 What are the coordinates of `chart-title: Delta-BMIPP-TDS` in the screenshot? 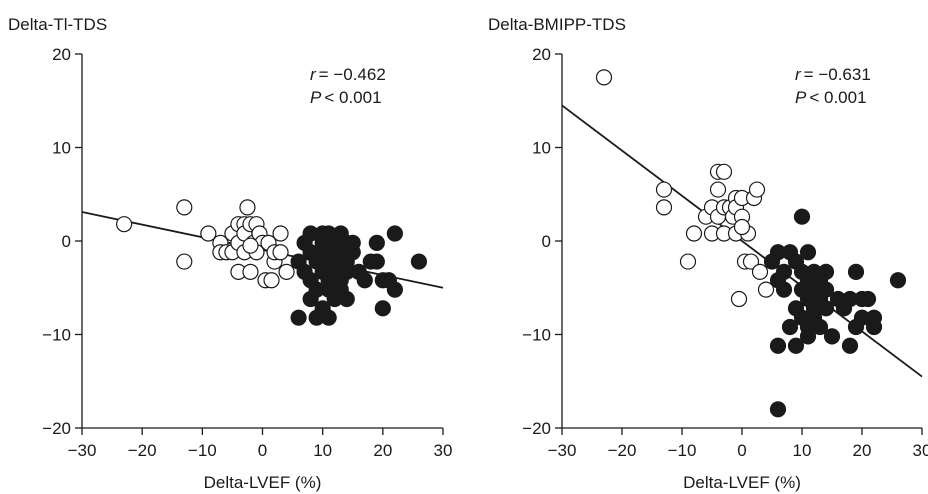 It's located at (557, 24).